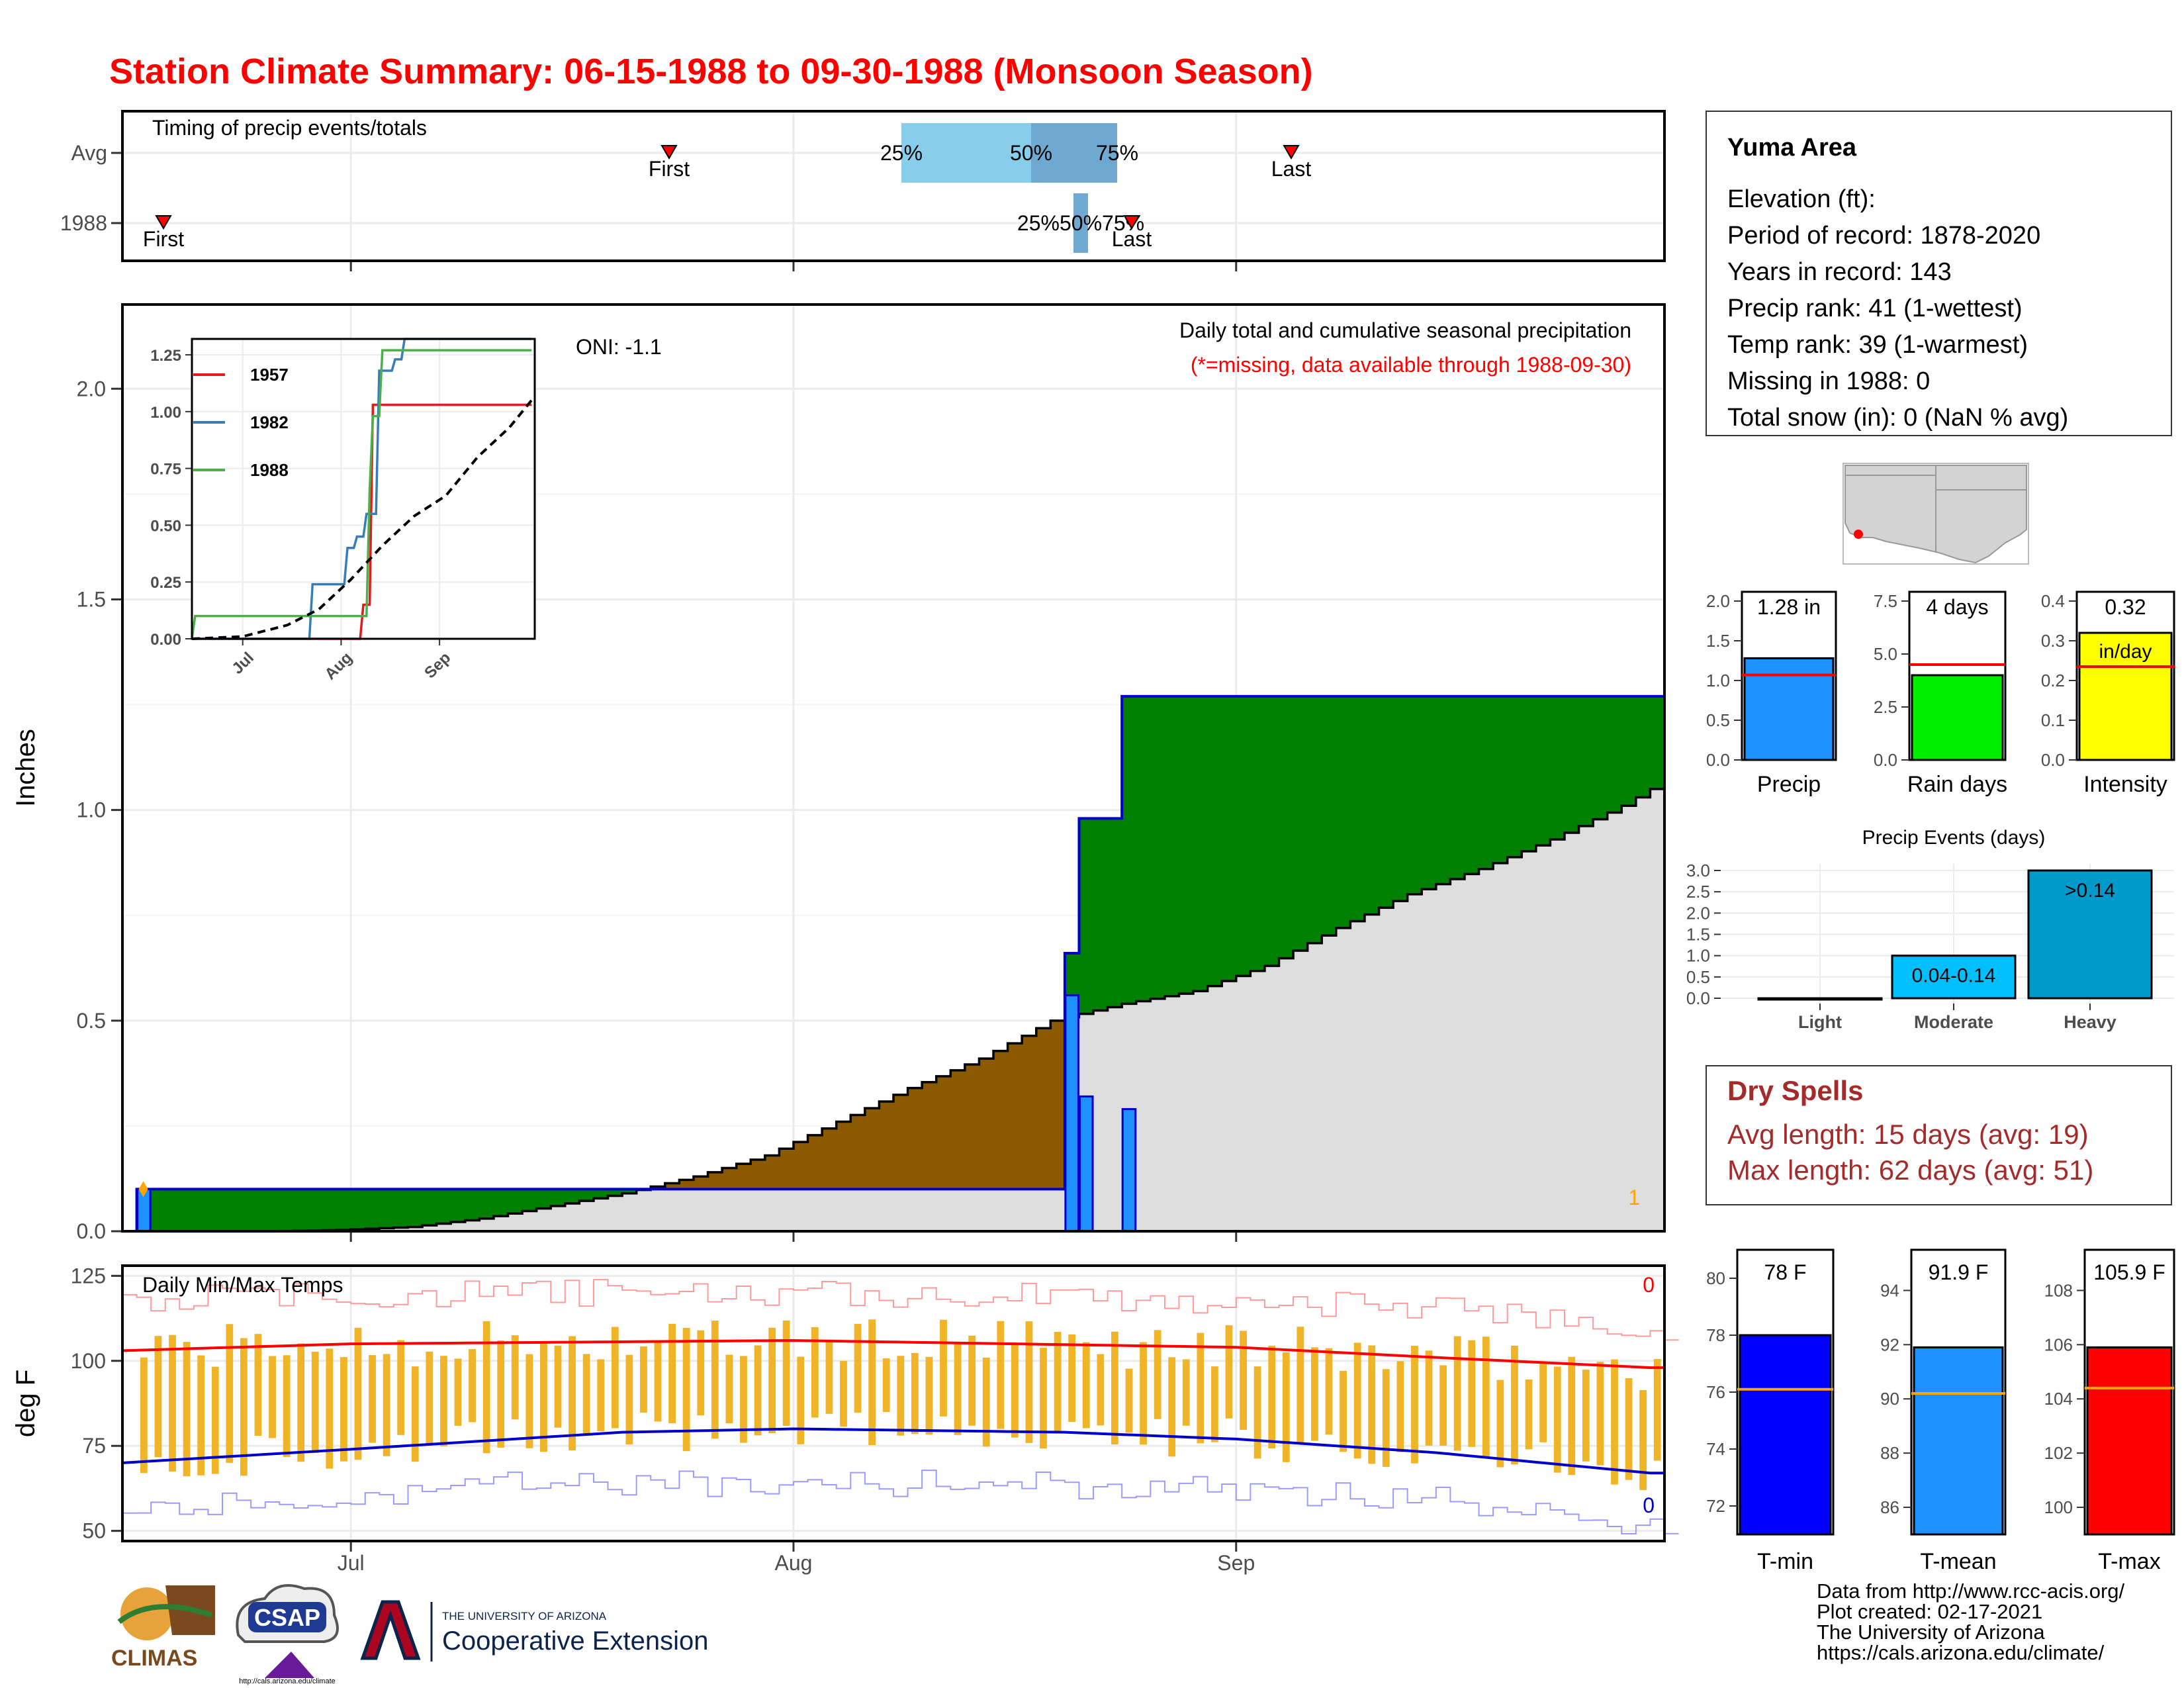 Image resolution: width=2184 pixels, height=1688 pixels. Describe the element at coordinates (575, 1641) in the screenshot. I see `ua-logo-bottom-text: Cooperative Extension` at that location.